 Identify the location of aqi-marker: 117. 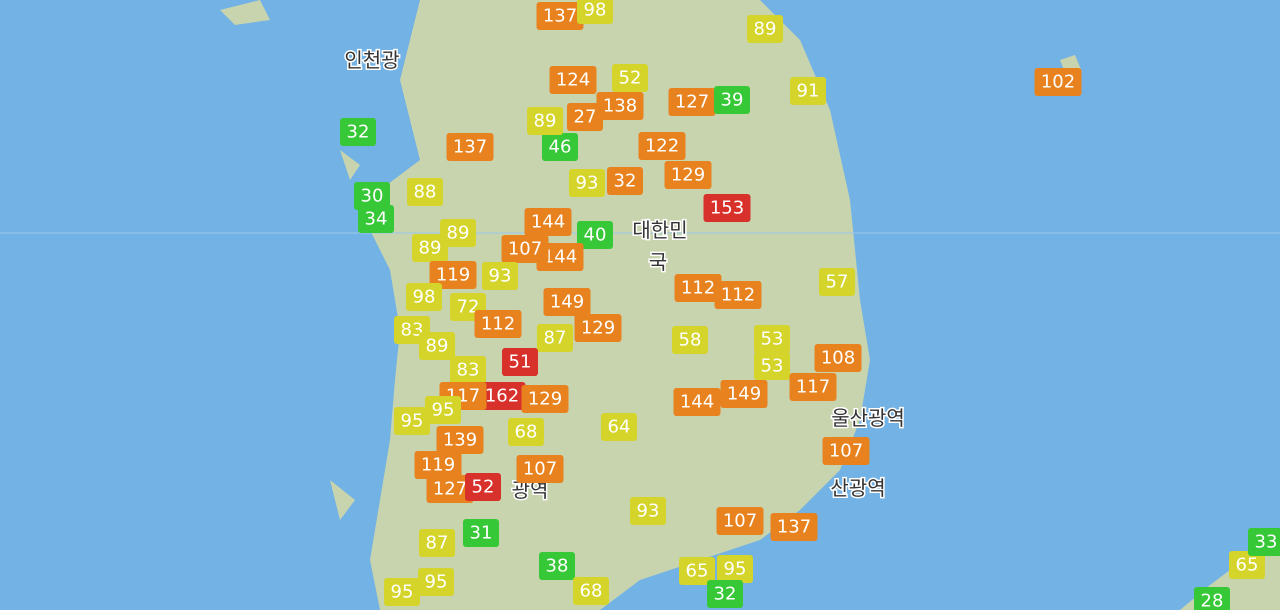
(813, 387).